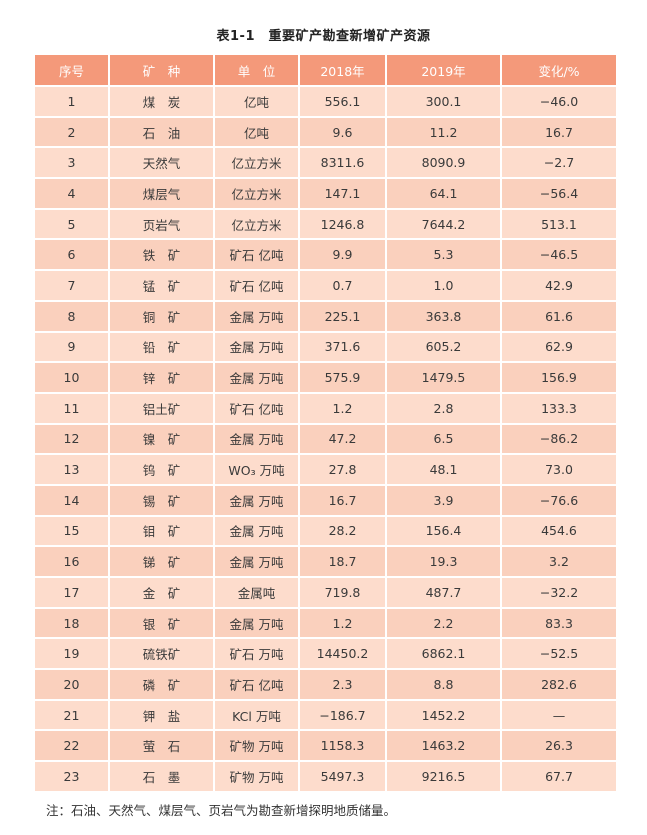  I want to click on cell-2018: 9.6, so click(342, 132).